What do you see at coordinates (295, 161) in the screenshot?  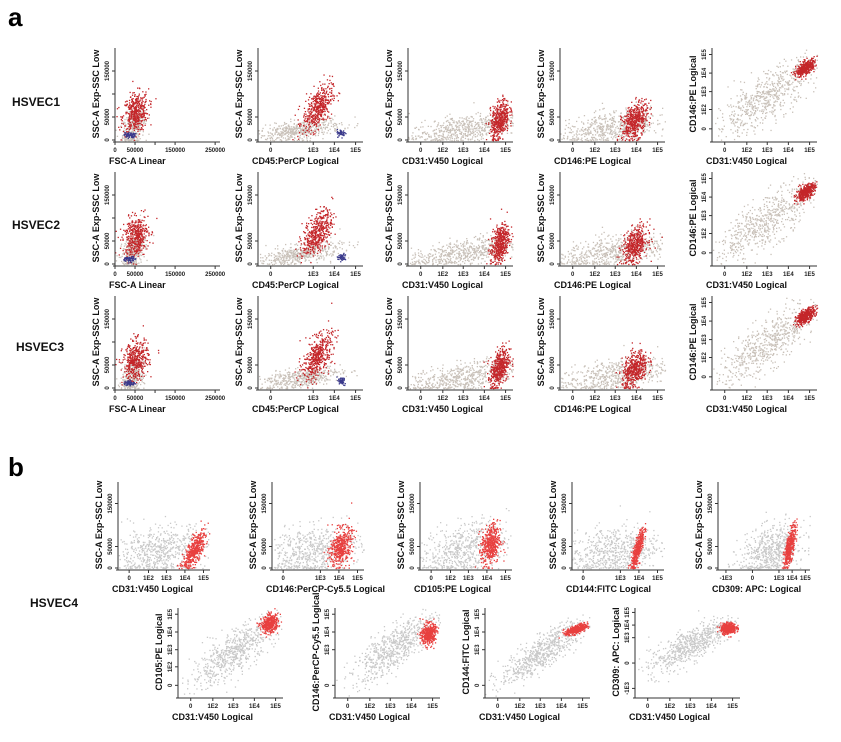 I see `x-axis-label: CD45:PerCP Logical` at bounding box center [295, 161].